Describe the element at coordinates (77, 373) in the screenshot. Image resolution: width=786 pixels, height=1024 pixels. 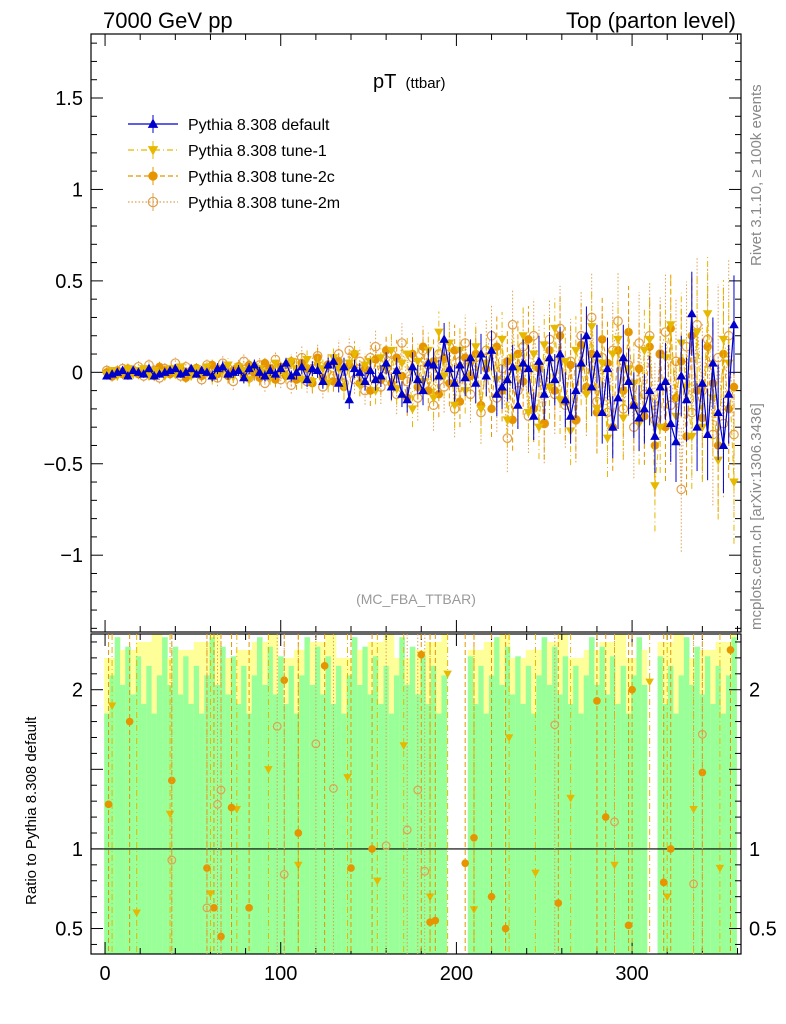
I see `y-tick-label: 0` at that location.